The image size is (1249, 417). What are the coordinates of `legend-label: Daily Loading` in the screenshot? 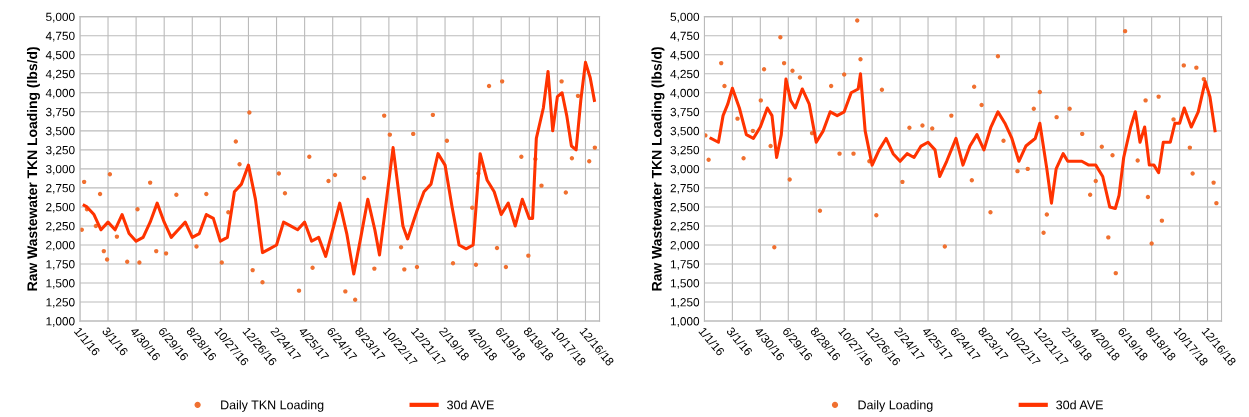 It's located at (895, 406).